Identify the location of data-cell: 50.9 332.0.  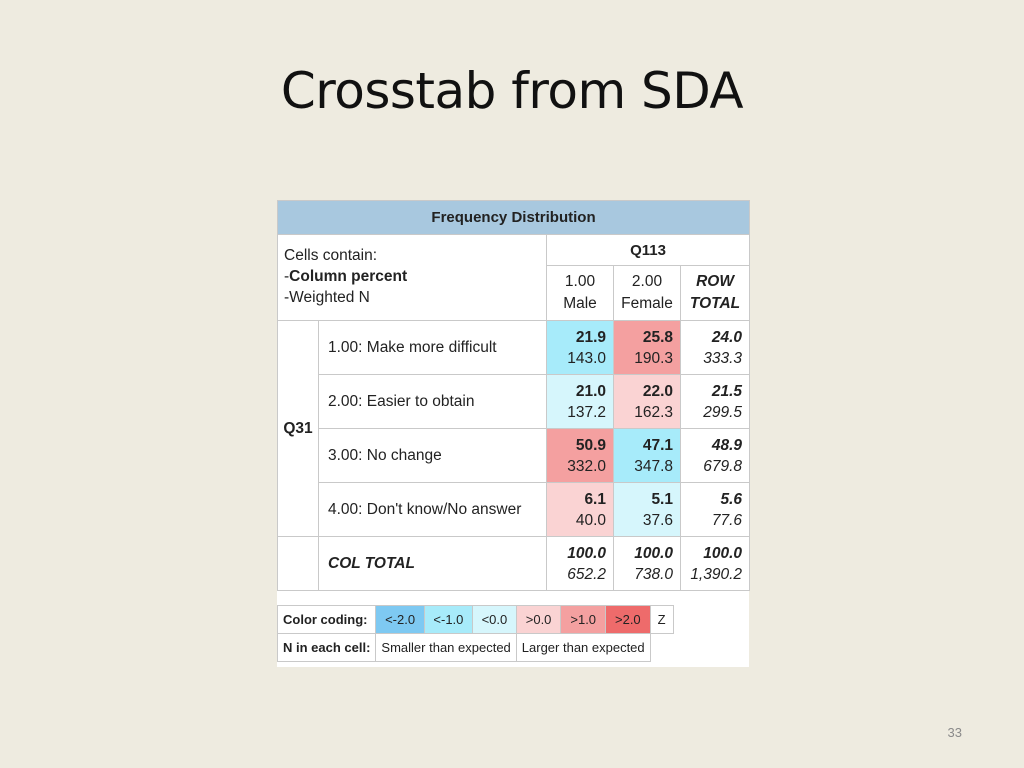
(580, 455).